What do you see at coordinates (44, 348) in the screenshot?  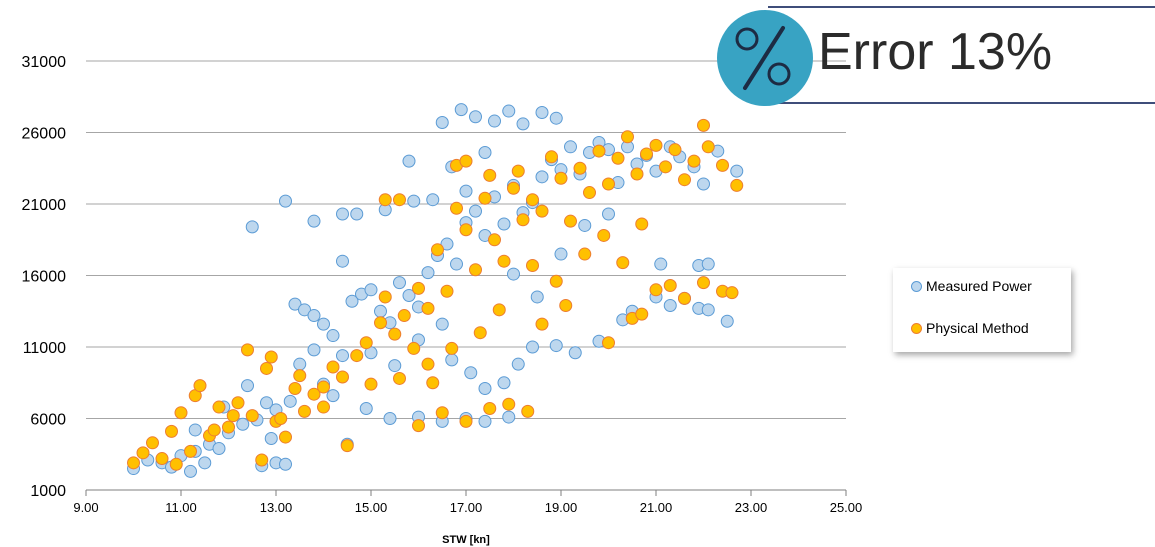 I see `y-tick-label: 11000` at bounding box center [44, 348].